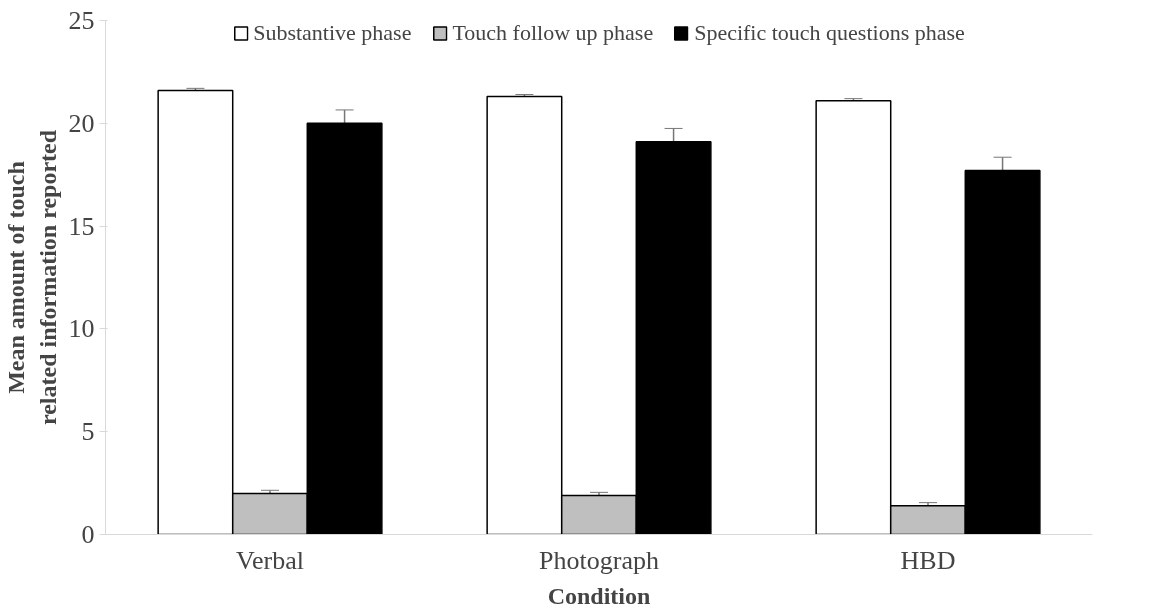  I want to click on y-tick-label: 20, so click(81, 123).